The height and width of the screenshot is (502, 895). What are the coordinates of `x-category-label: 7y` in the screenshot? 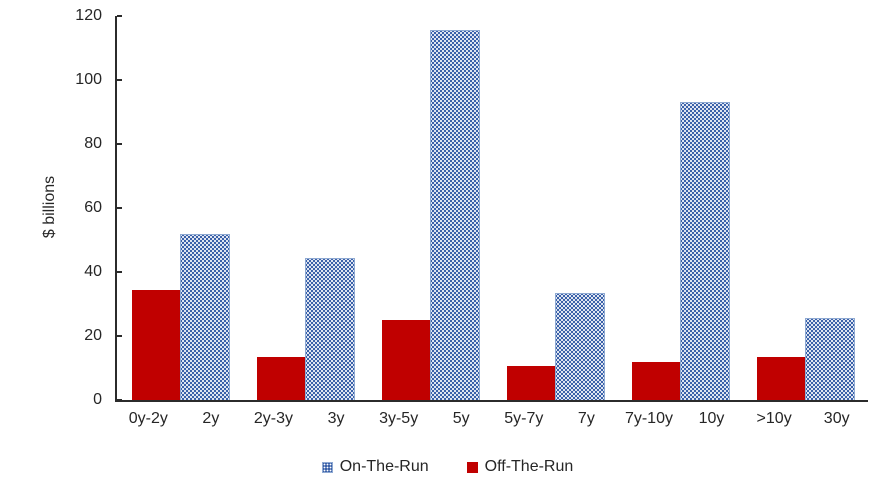 It's located at (586, 418).